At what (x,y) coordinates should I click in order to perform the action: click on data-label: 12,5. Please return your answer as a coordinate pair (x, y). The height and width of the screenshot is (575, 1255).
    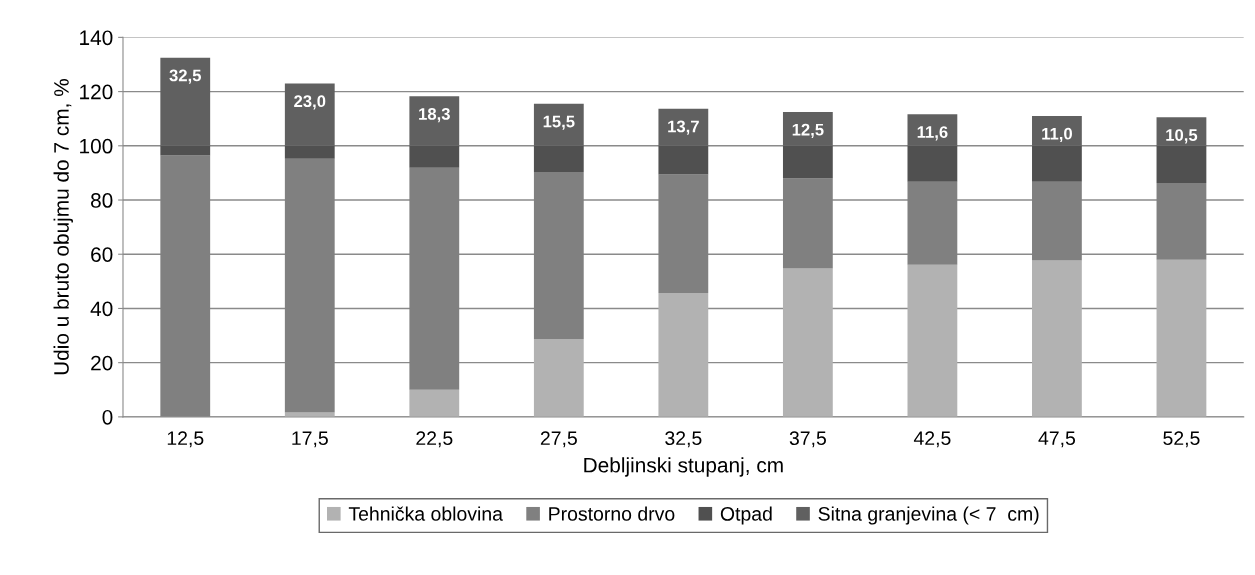
    Looking at the image, I should click on (808, 130).